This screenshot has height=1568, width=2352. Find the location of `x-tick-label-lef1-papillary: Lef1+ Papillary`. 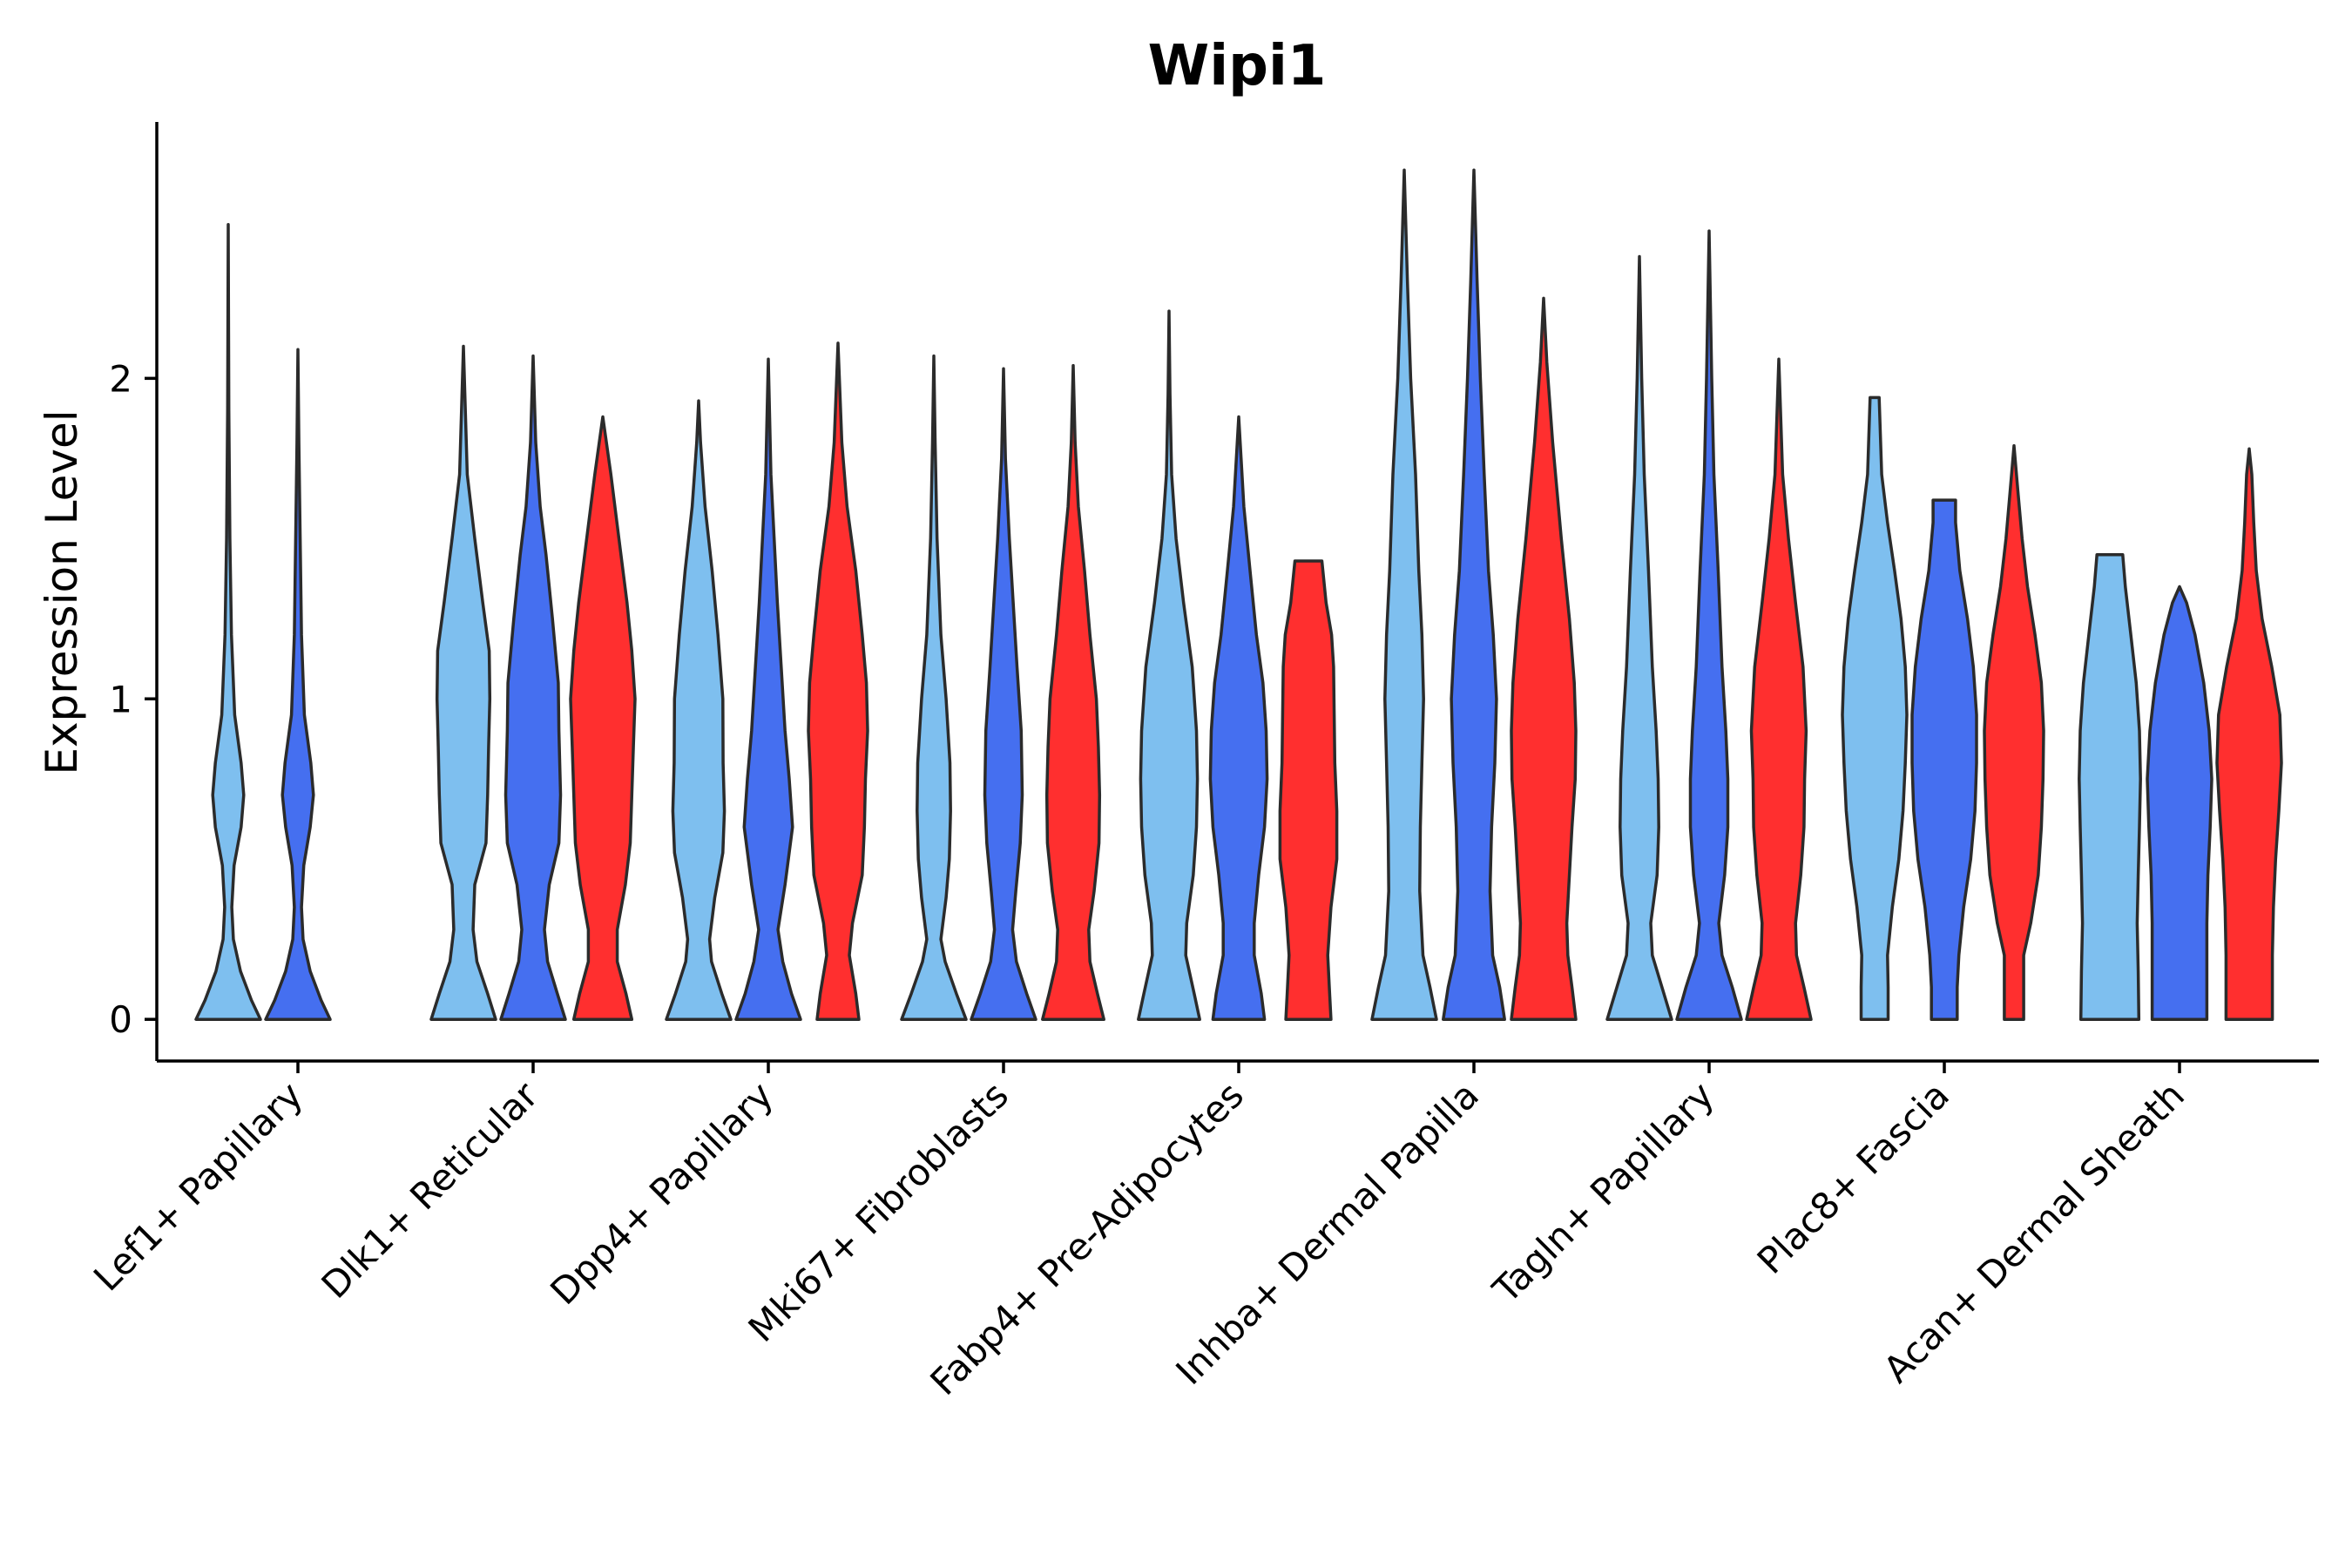

x-tick-label-lef1-papillary: Lef1+ Papillary is located at coordinates (198, 1186).